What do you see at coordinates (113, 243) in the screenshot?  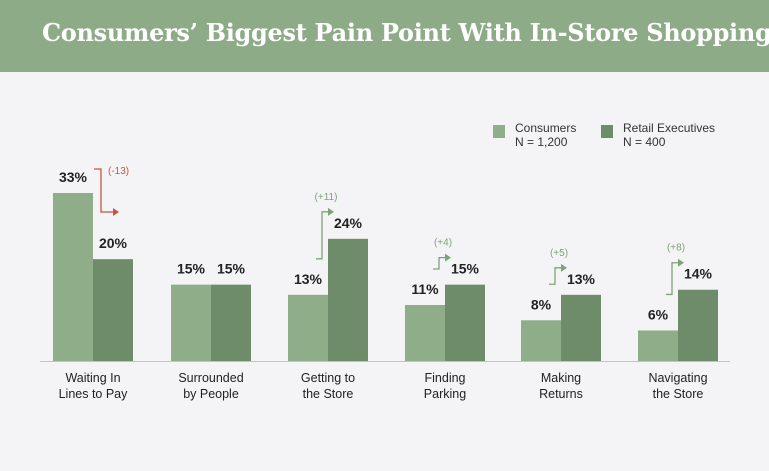 I see `bar-value-label: 20%` at bounding box center [113, 243].